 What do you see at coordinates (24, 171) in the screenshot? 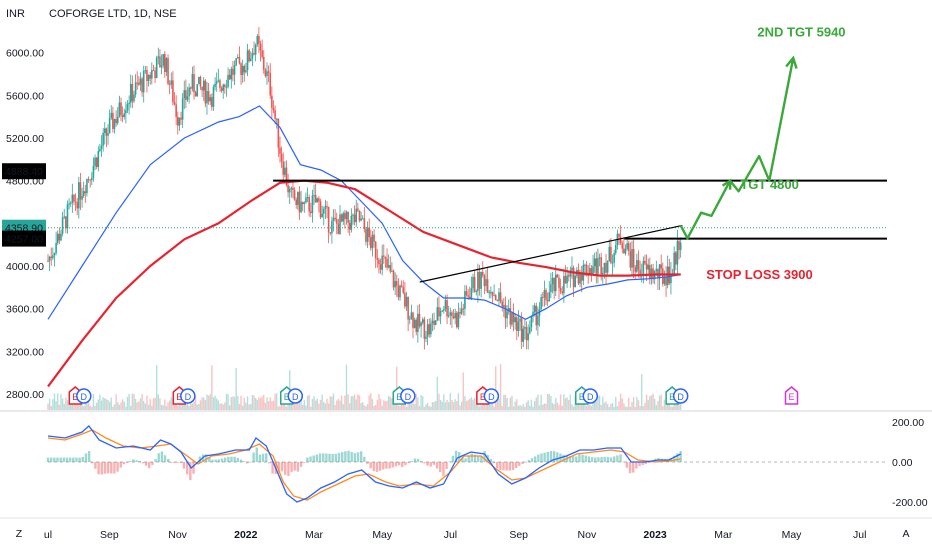
I see `price-tag` at bounding box center [24, 171].